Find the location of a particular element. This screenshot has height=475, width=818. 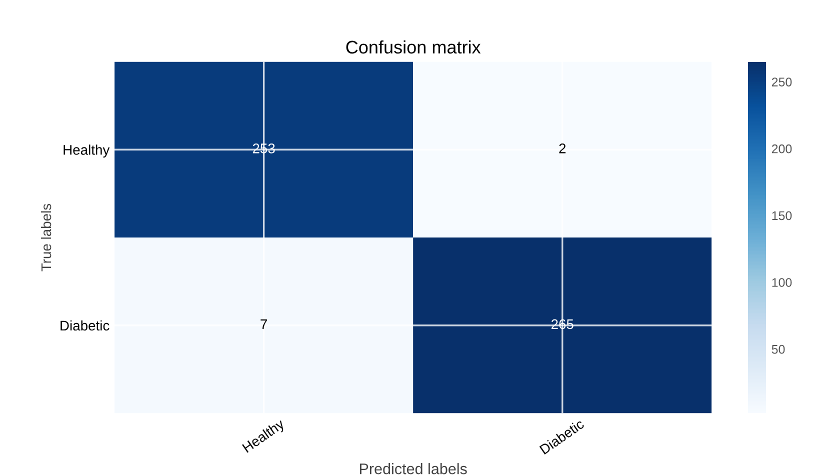

color-bar-label: 100 is located at coordinates (782, 282).